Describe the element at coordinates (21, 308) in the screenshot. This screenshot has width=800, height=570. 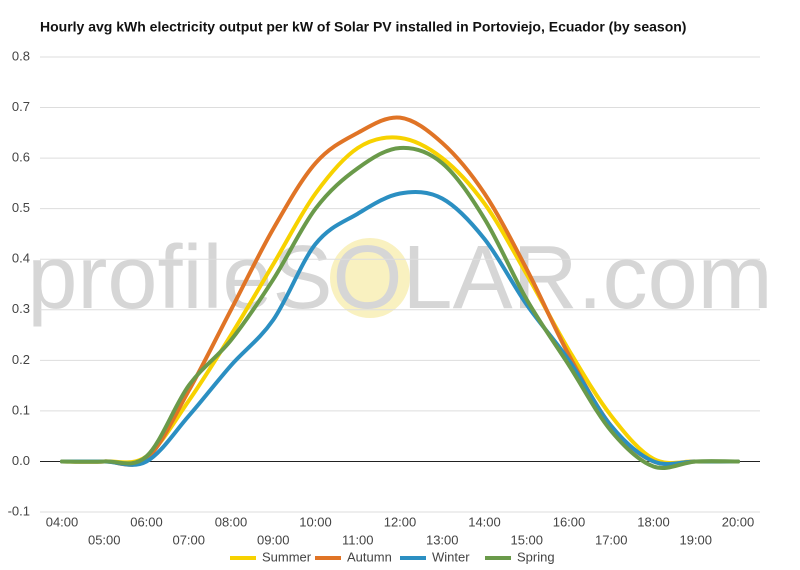
I see `y-tick-label: 0.3` at that location.